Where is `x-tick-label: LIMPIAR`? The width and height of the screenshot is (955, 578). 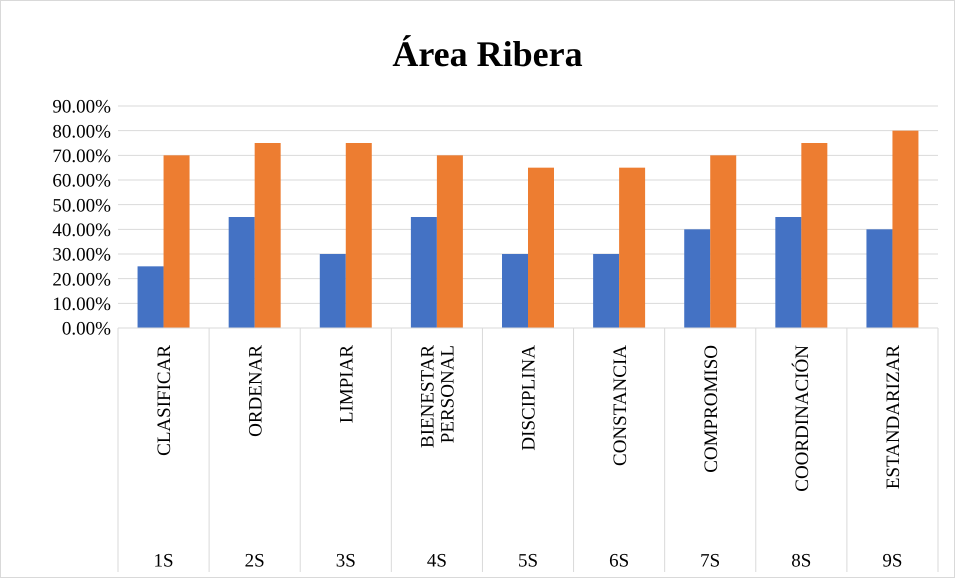
x-tick-label: LIMPIAR is located at coordinates (347, 384).